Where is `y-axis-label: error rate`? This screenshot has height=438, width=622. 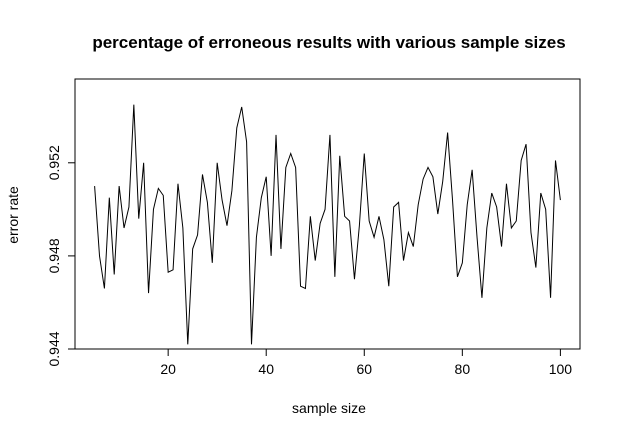
y-axis-label: error rate is located at coordinates (13, 215).